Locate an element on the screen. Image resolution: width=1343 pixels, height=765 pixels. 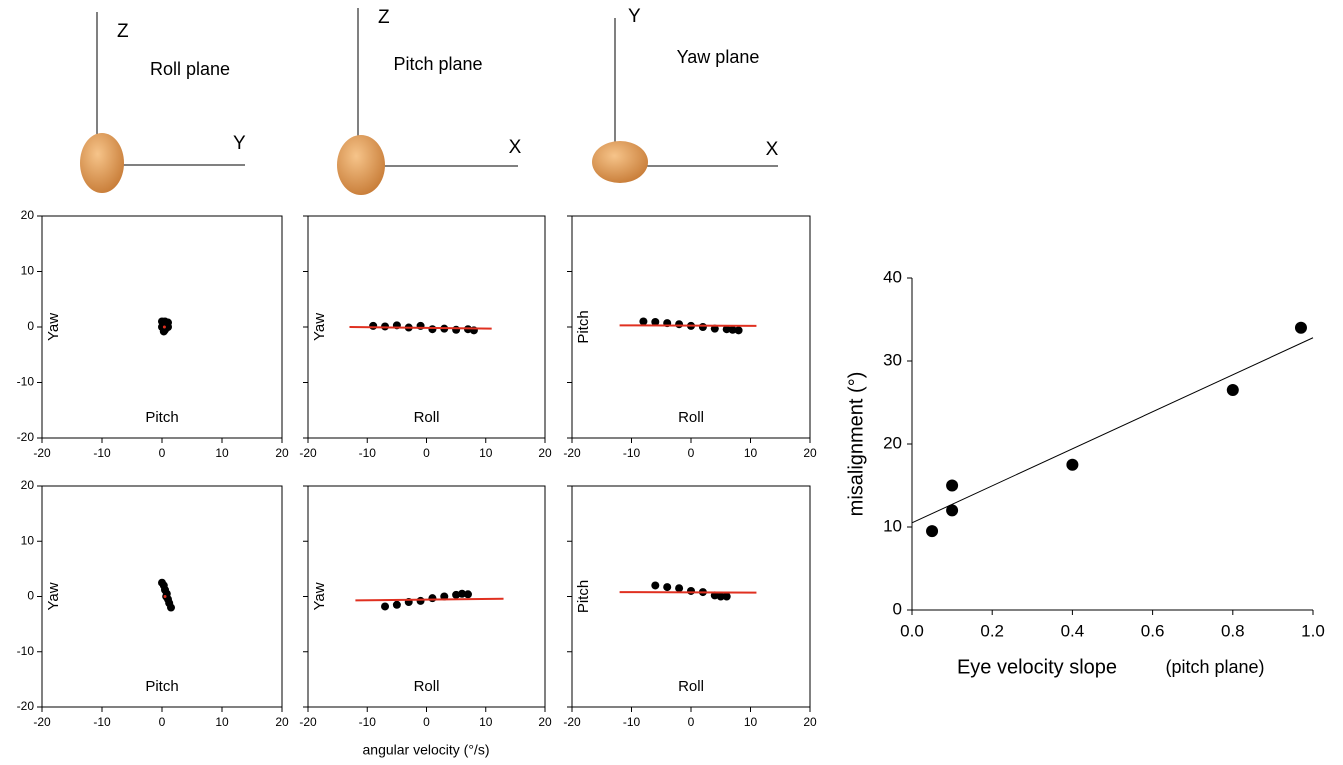
head-icons is located at coordinates (364, 164).